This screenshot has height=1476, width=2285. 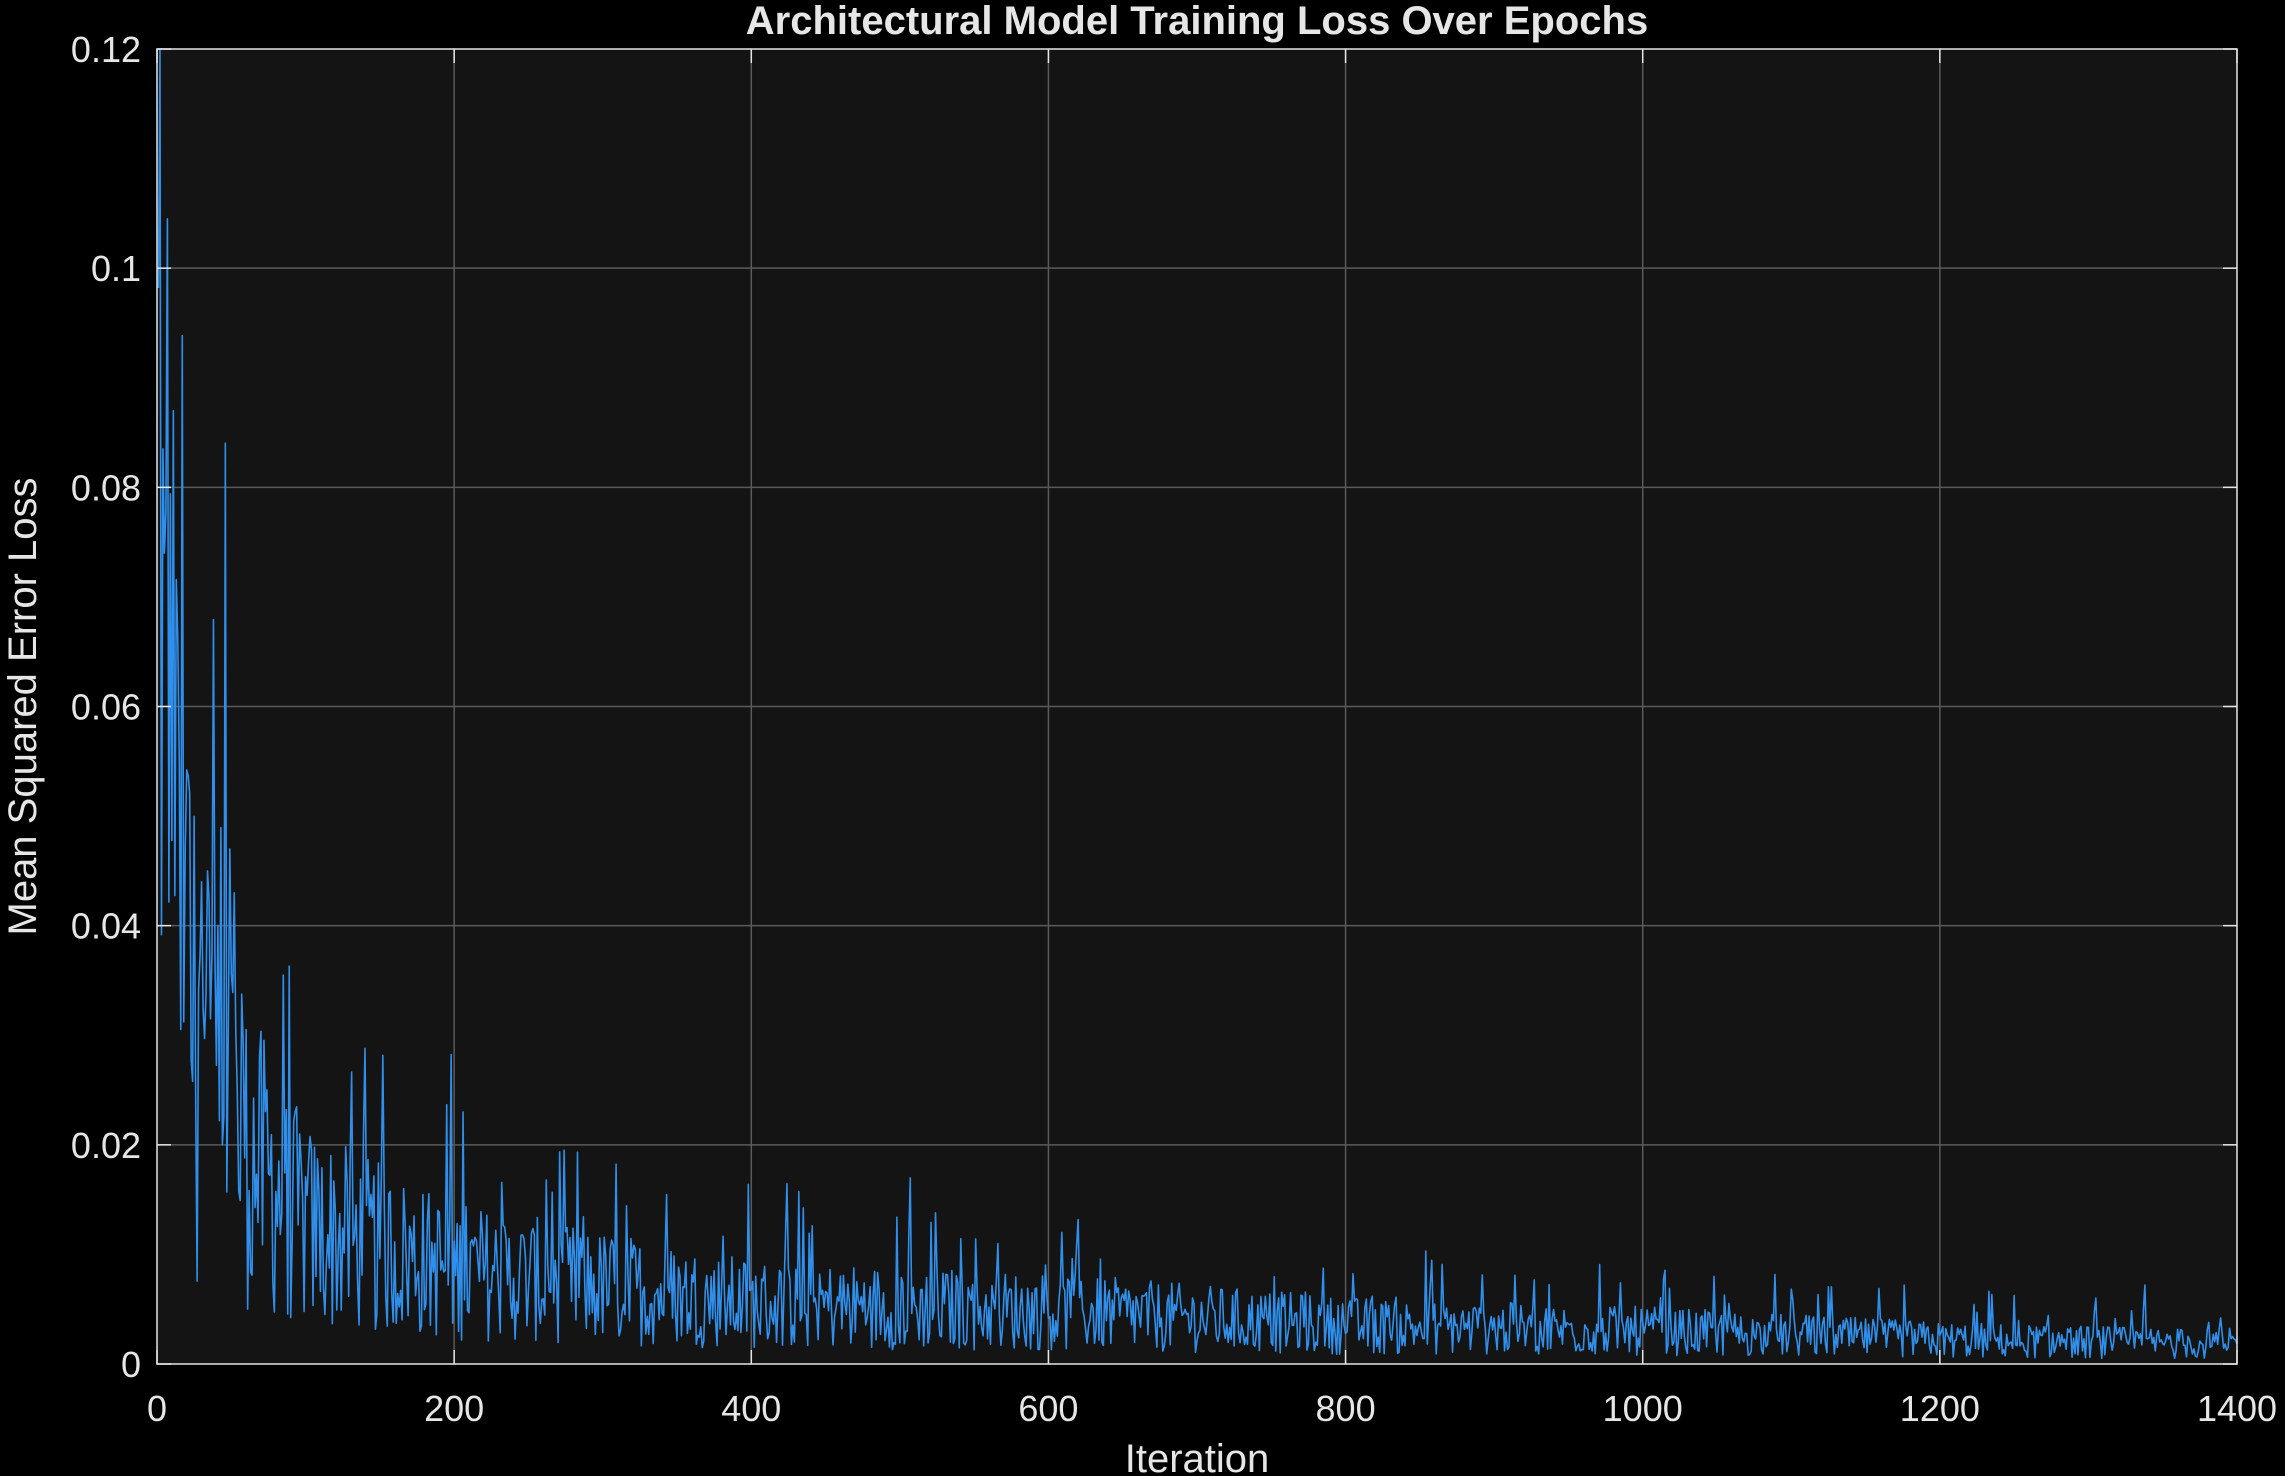 I want to click on x-tick-label: 200, so click(x=454, y=1408).